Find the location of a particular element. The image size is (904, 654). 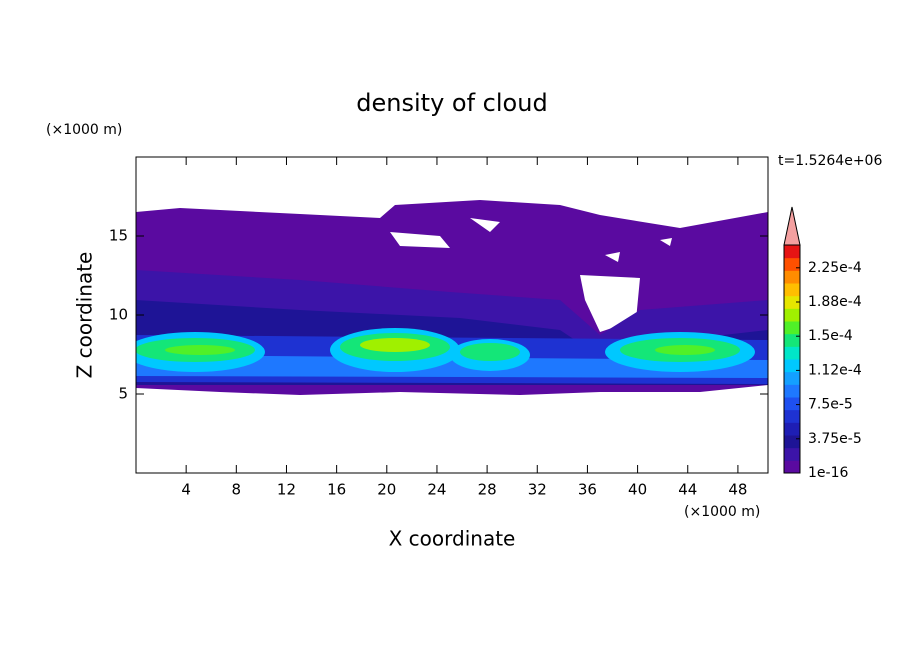

colorbar-extend is located at coordinates (792, 226).